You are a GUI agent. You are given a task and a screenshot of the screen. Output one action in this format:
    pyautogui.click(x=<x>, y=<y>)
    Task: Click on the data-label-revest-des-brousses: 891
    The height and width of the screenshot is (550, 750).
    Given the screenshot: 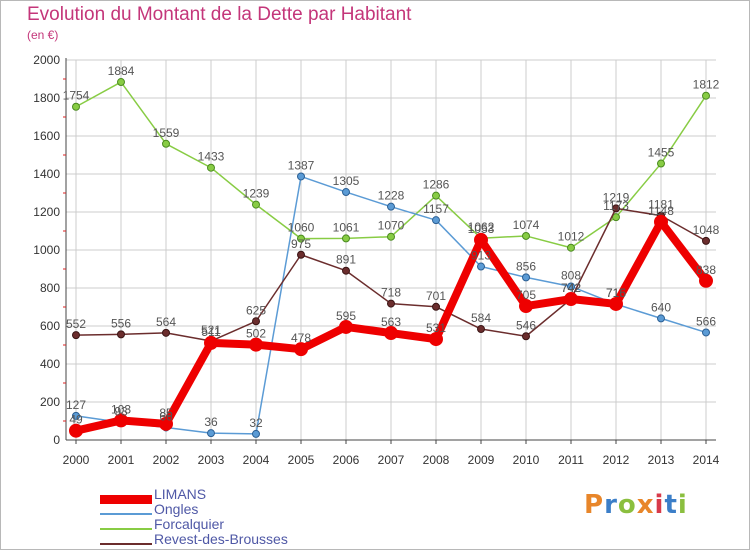 What is the action you would take?
    pyautogui.click(x=346, y=260)
    